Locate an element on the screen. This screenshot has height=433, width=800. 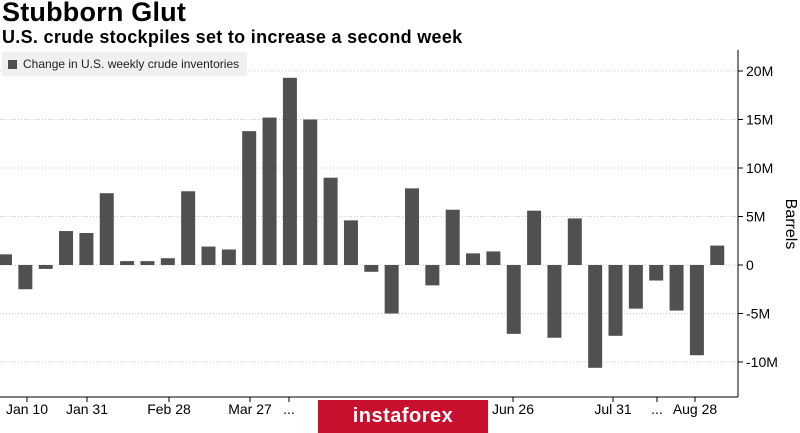
y-tick-label: 15M is located at coordinates (759, 120).